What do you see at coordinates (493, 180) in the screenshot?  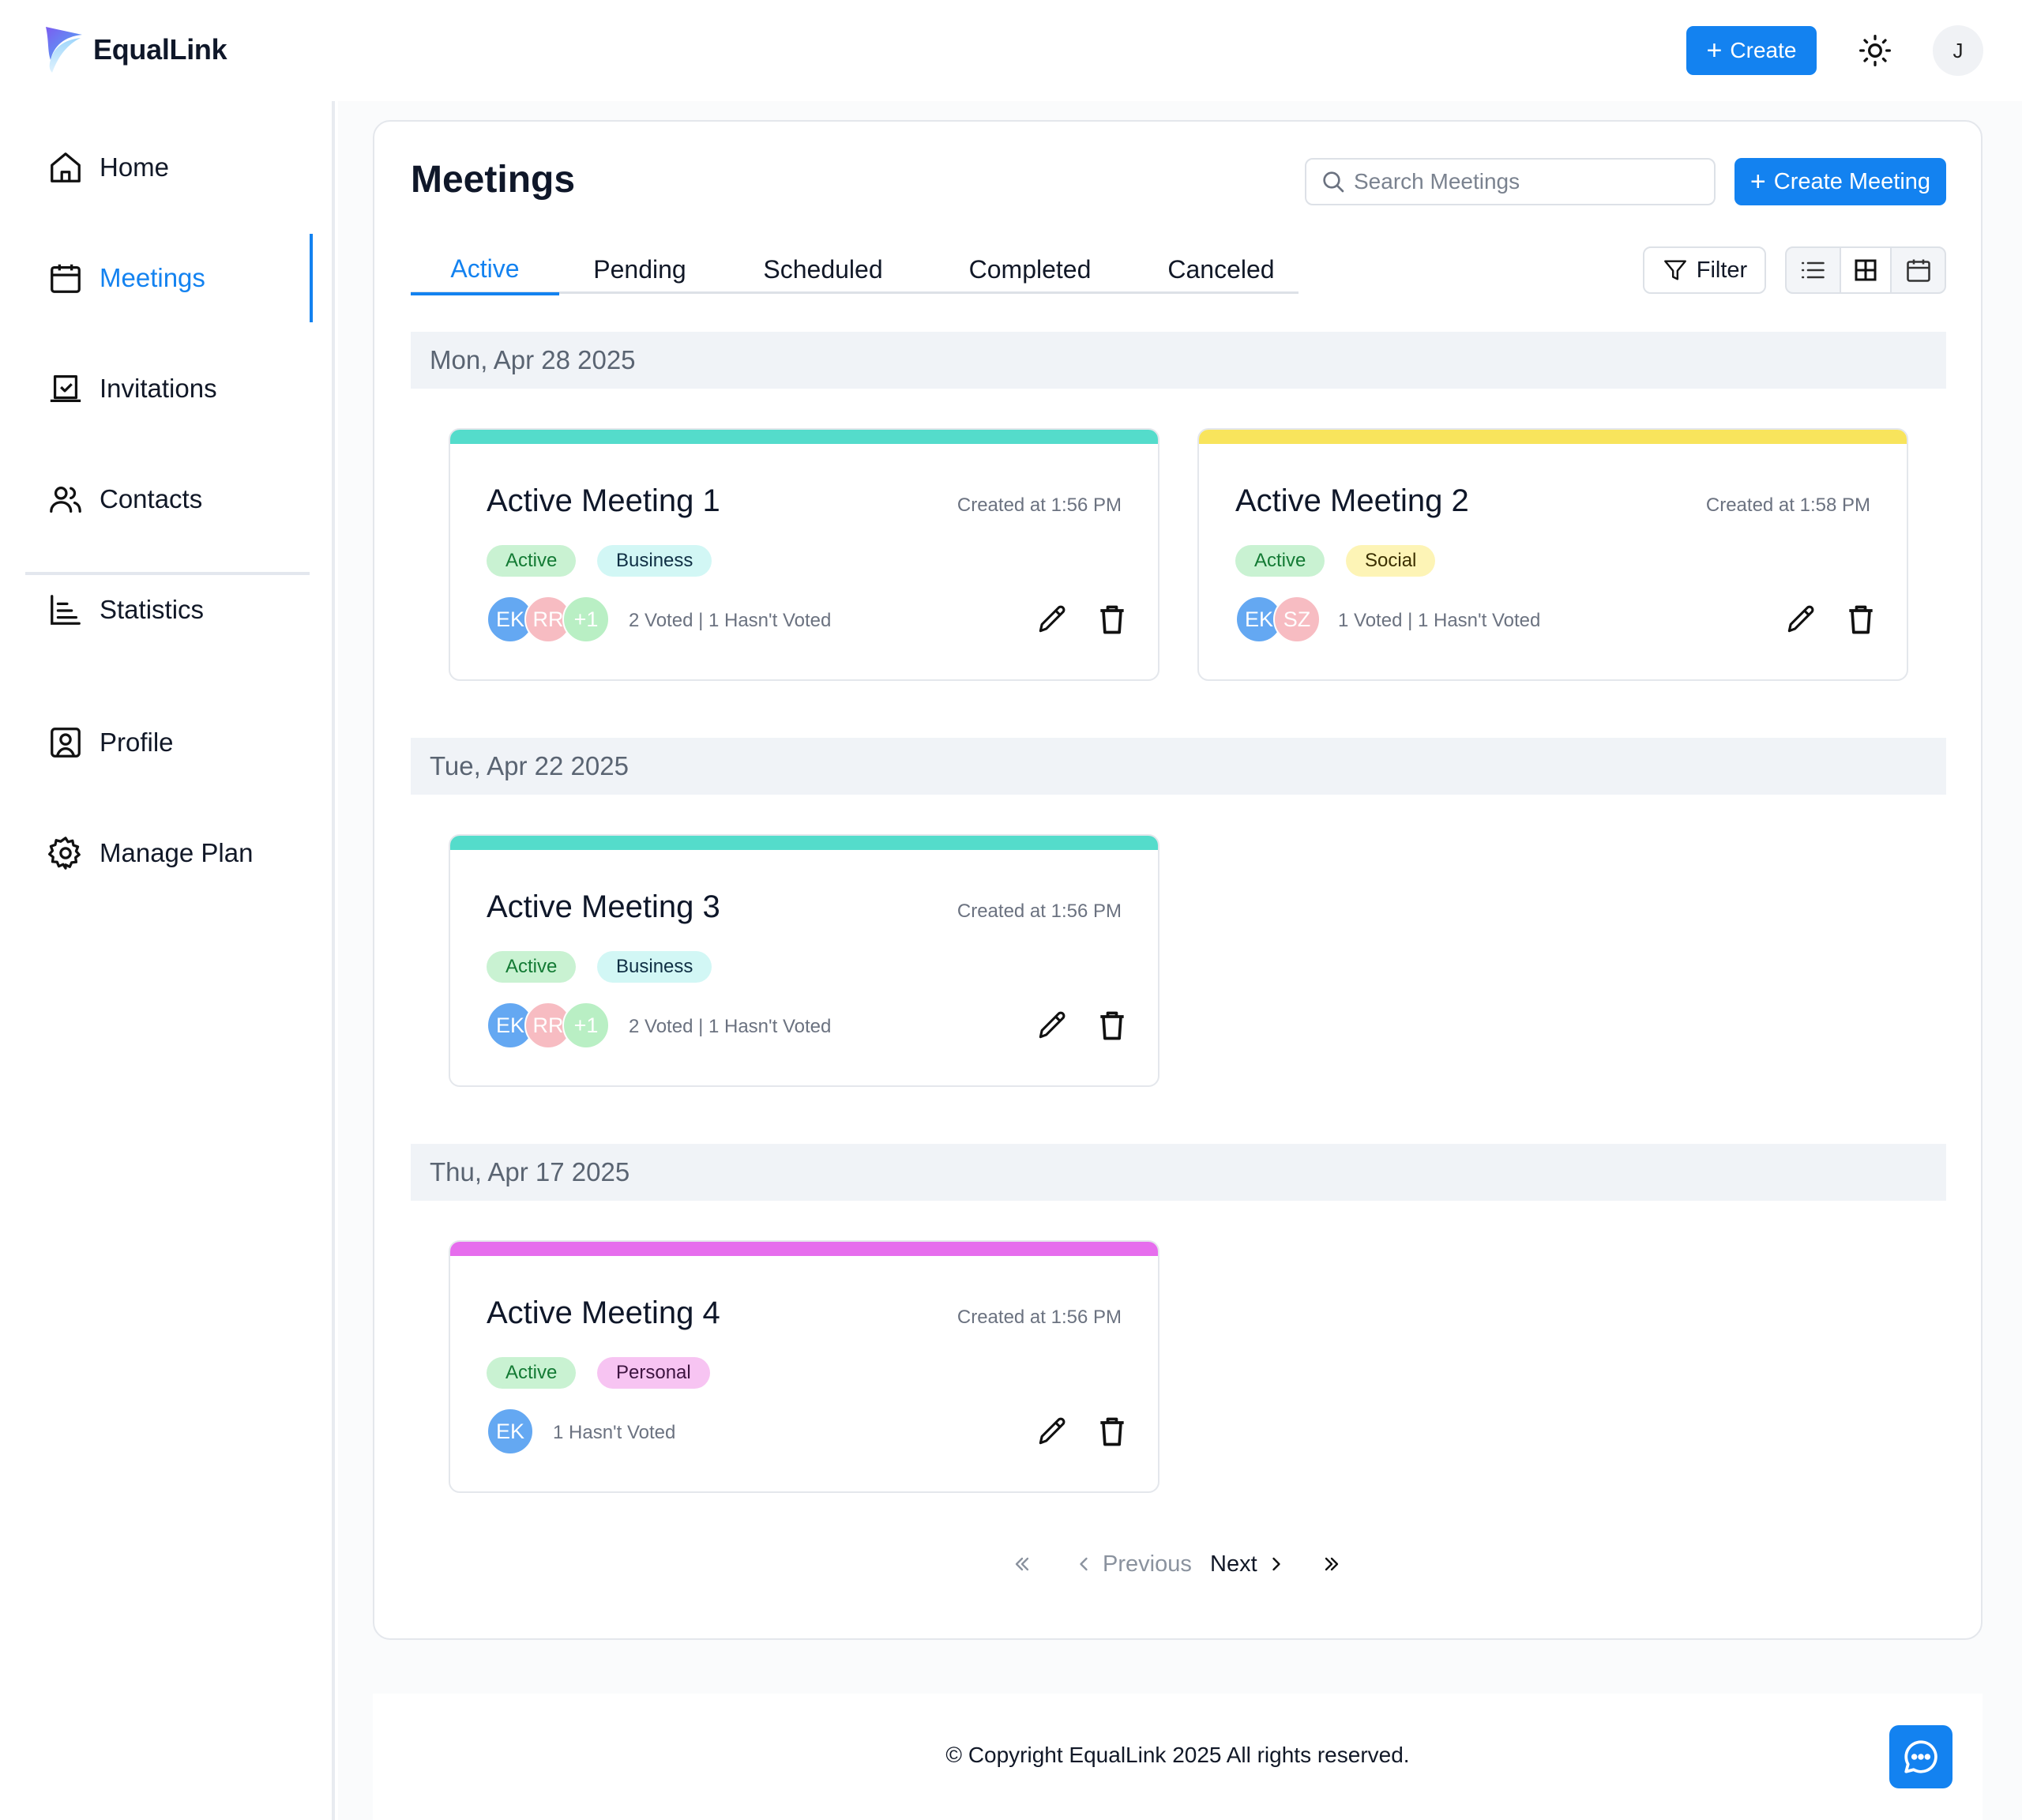 I see `page-title: Meetings` at bounding box center [493, 180].